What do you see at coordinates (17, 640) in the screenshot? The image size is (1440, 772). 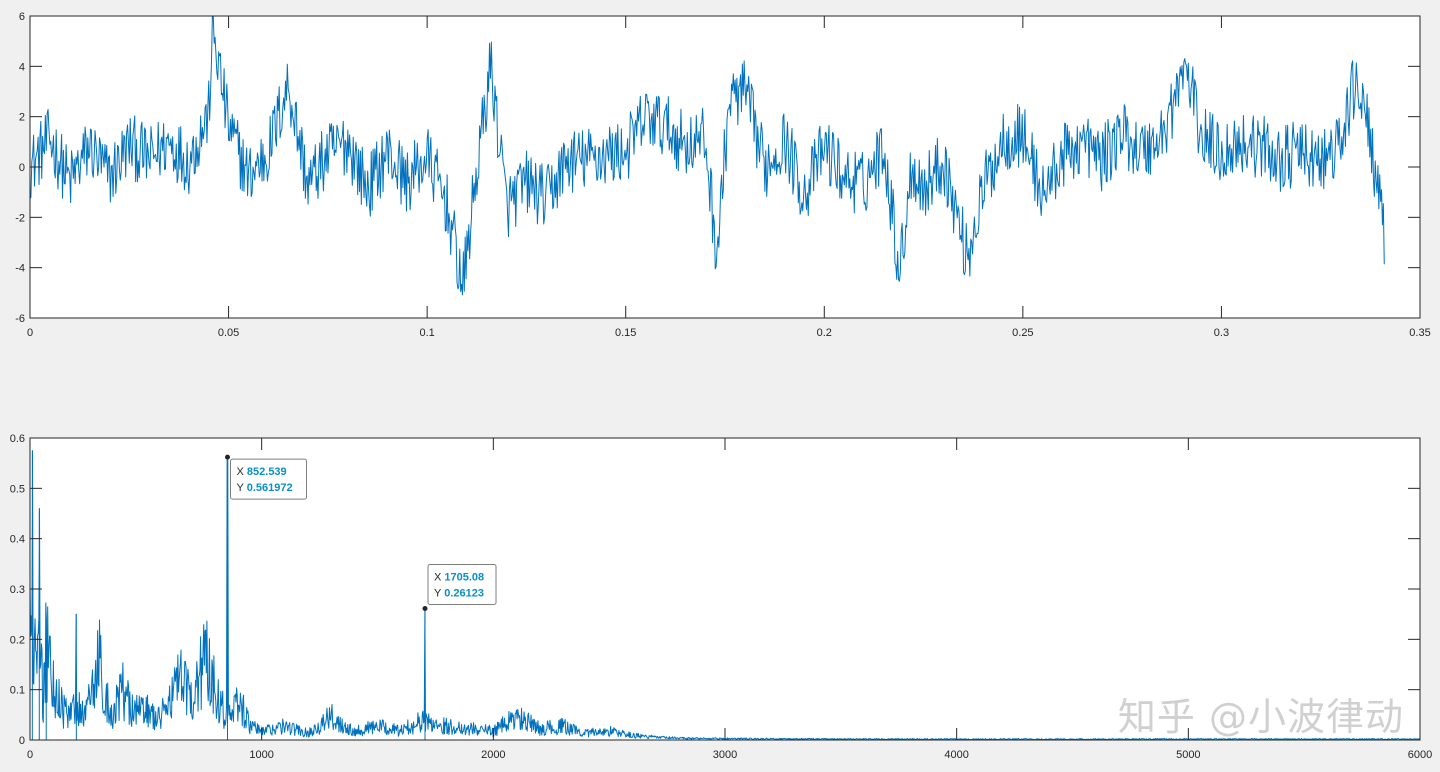 I see `y-tick-label: 0.2` at bounding box center [17, 640].